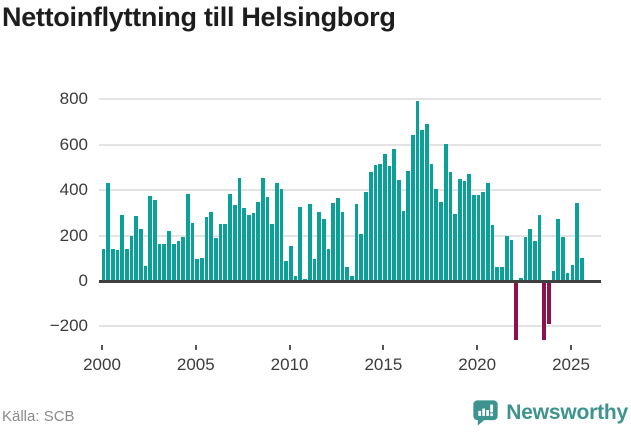  What do you see at coordinates (253, 246) in the screenshot?
I see `bar-2008q1` at bounding box center [253, 246].